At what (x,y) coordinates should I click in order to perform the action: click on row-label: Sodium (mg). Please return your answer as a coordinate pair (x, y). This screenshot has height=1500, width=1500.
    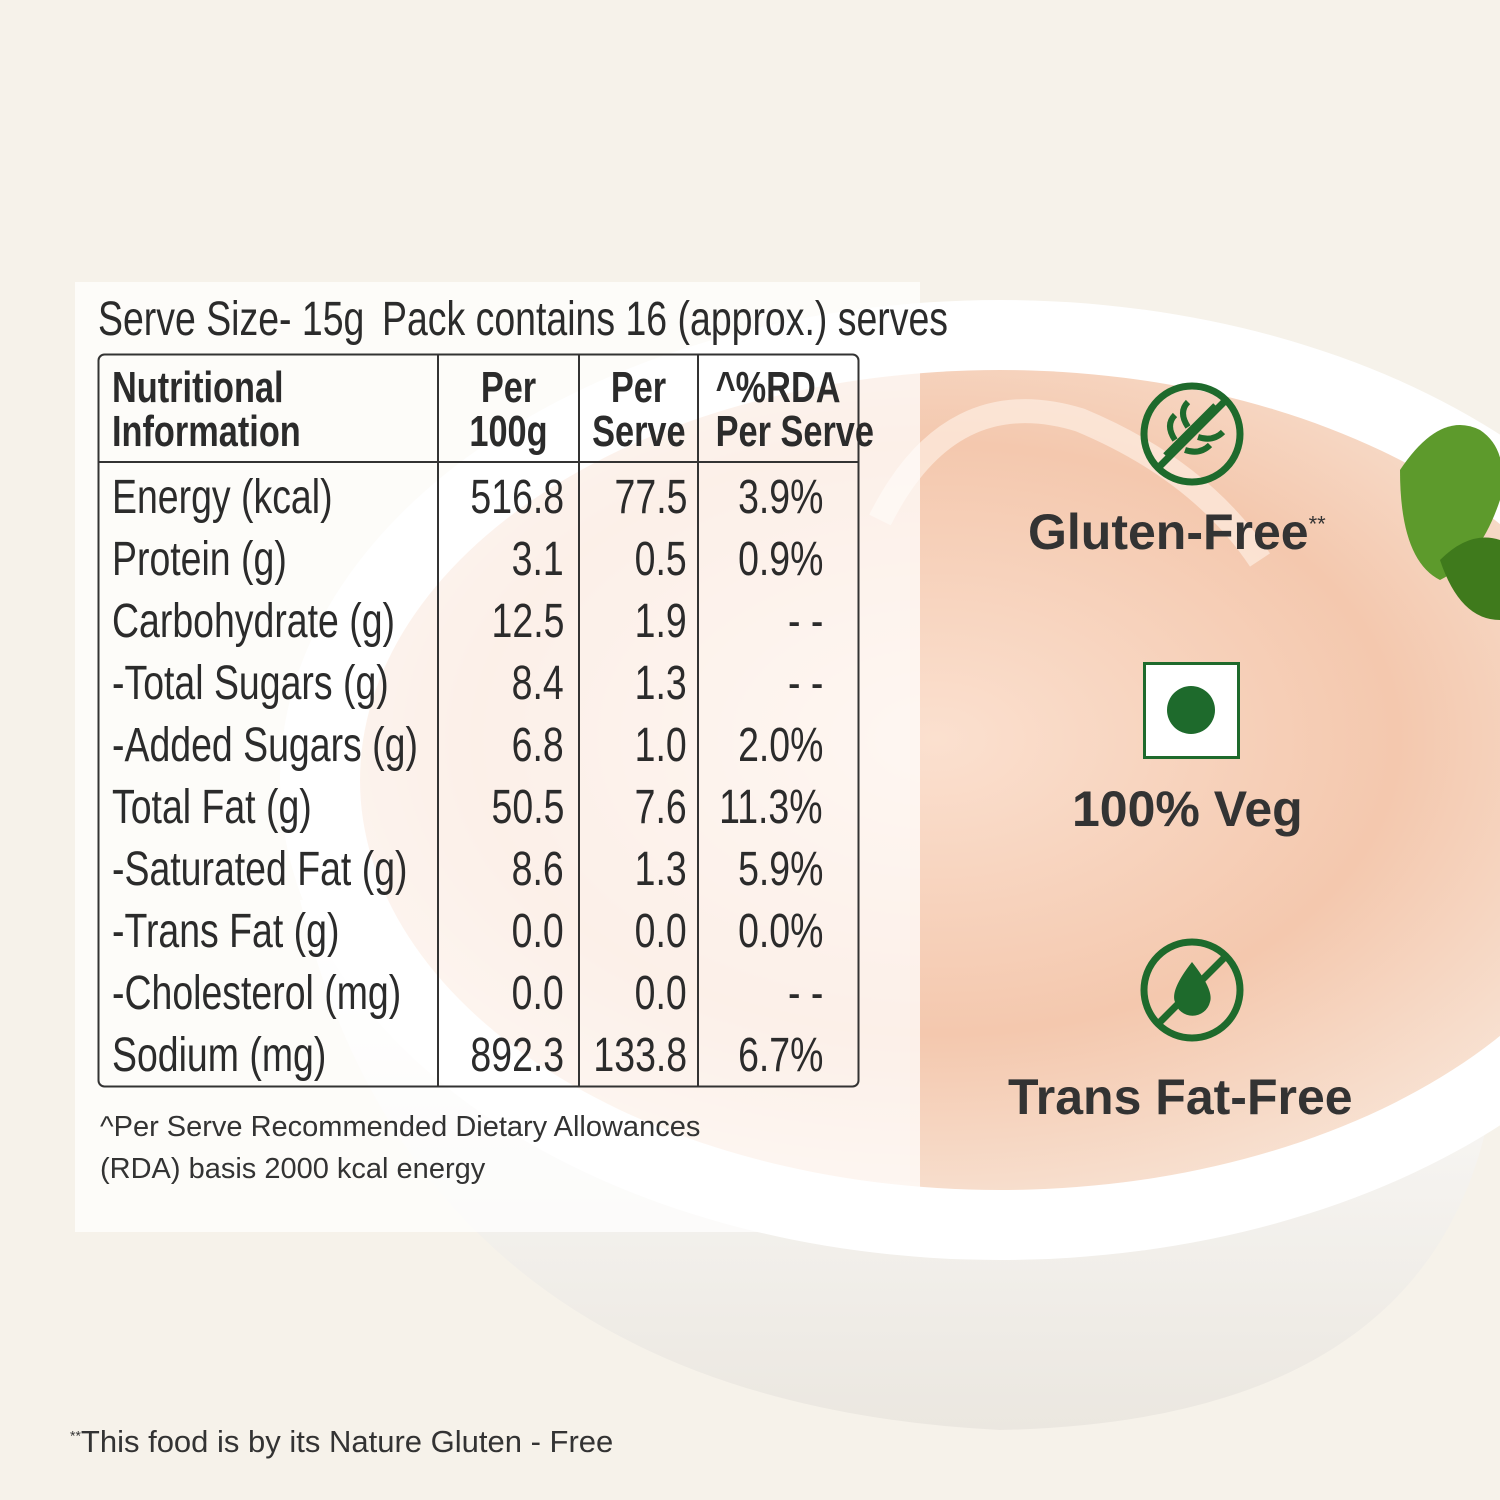
    Looking at the image, I should click on (219, 1055).